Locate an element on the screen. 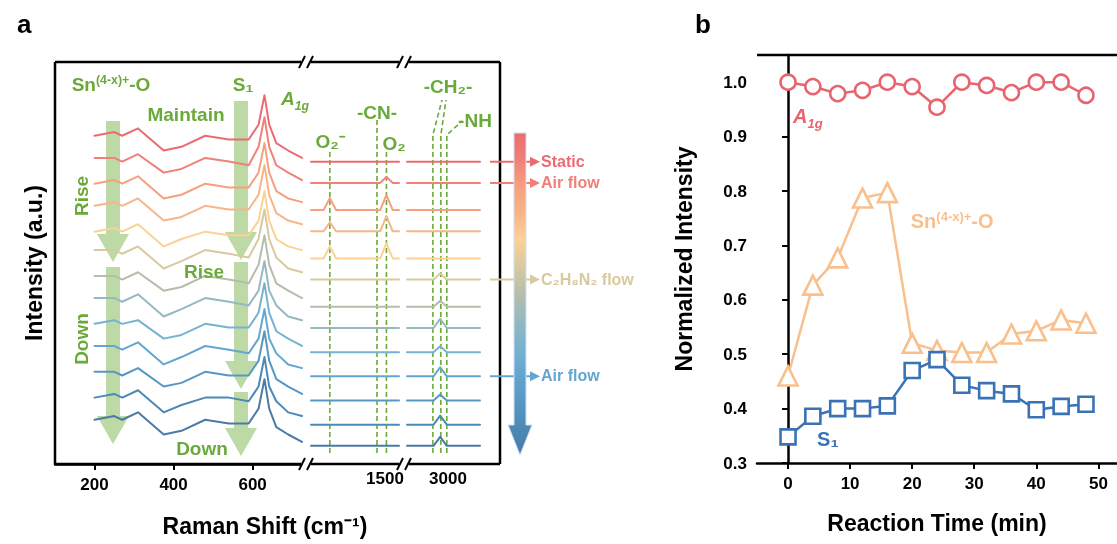 The image size is (1117, 544). y-tick-label: 0.6 is located at coordinates (735, 300).